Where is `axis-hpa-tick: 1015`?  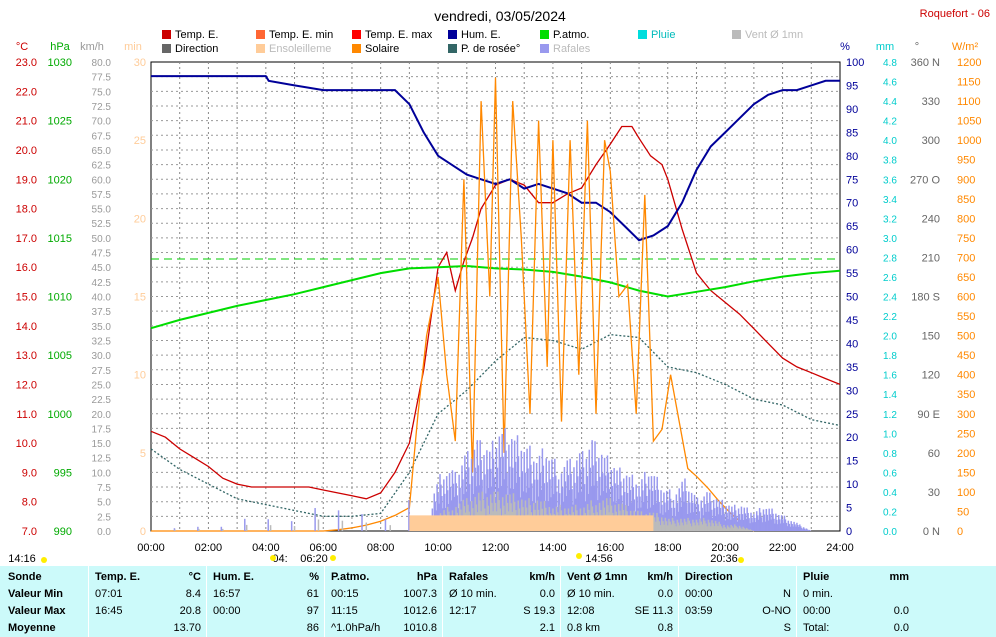 axis-hpa-tick: 1015 is located at coordinates (60, 239).